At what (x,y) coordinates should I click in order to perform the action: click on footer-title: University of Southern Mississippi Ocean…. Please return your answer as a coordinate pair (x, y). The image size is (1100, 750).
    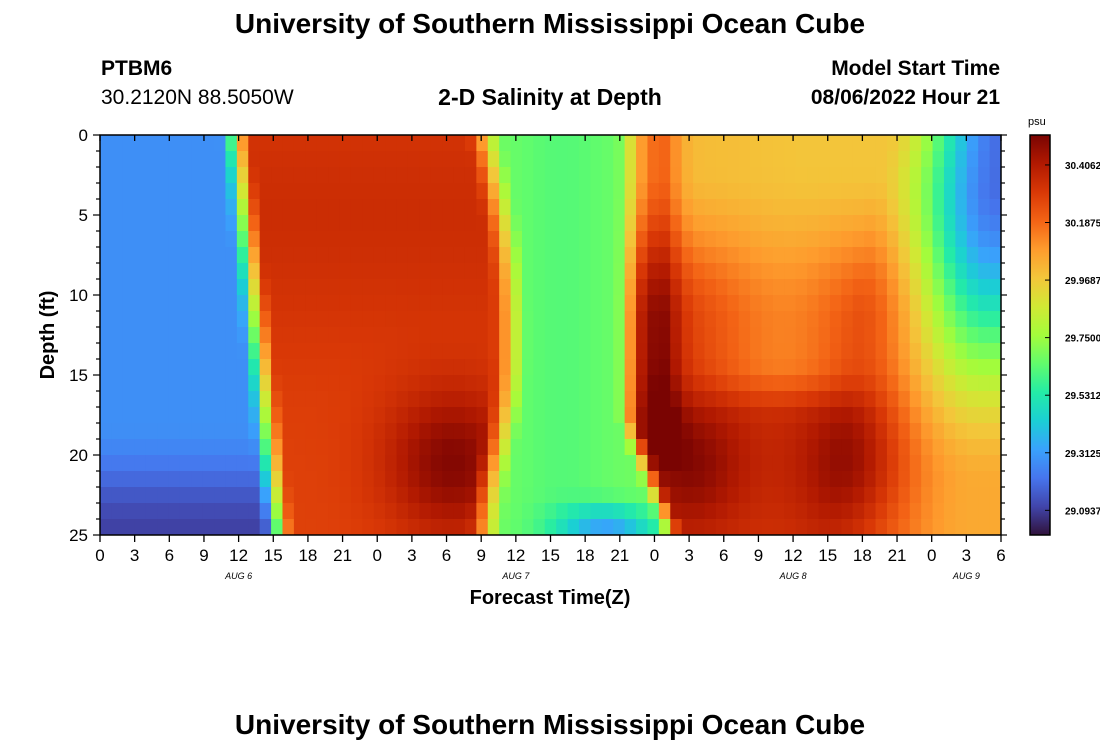
    Looking at the image, I should click on (550, 724).